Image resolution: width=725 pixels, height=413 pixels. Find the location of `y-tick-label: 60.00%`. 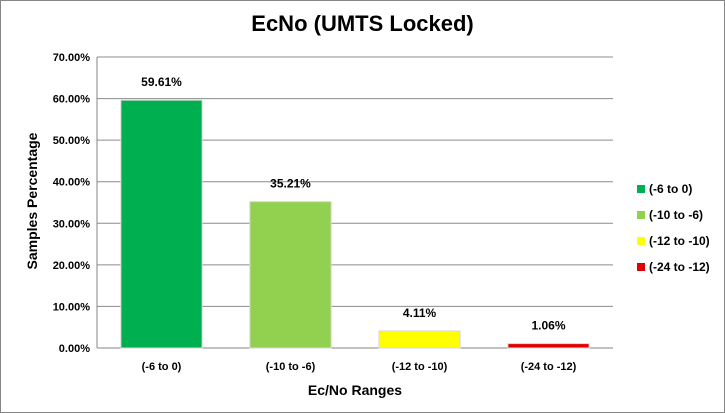

y-tick-label: 60.00% is located at coordinates (72, 100).